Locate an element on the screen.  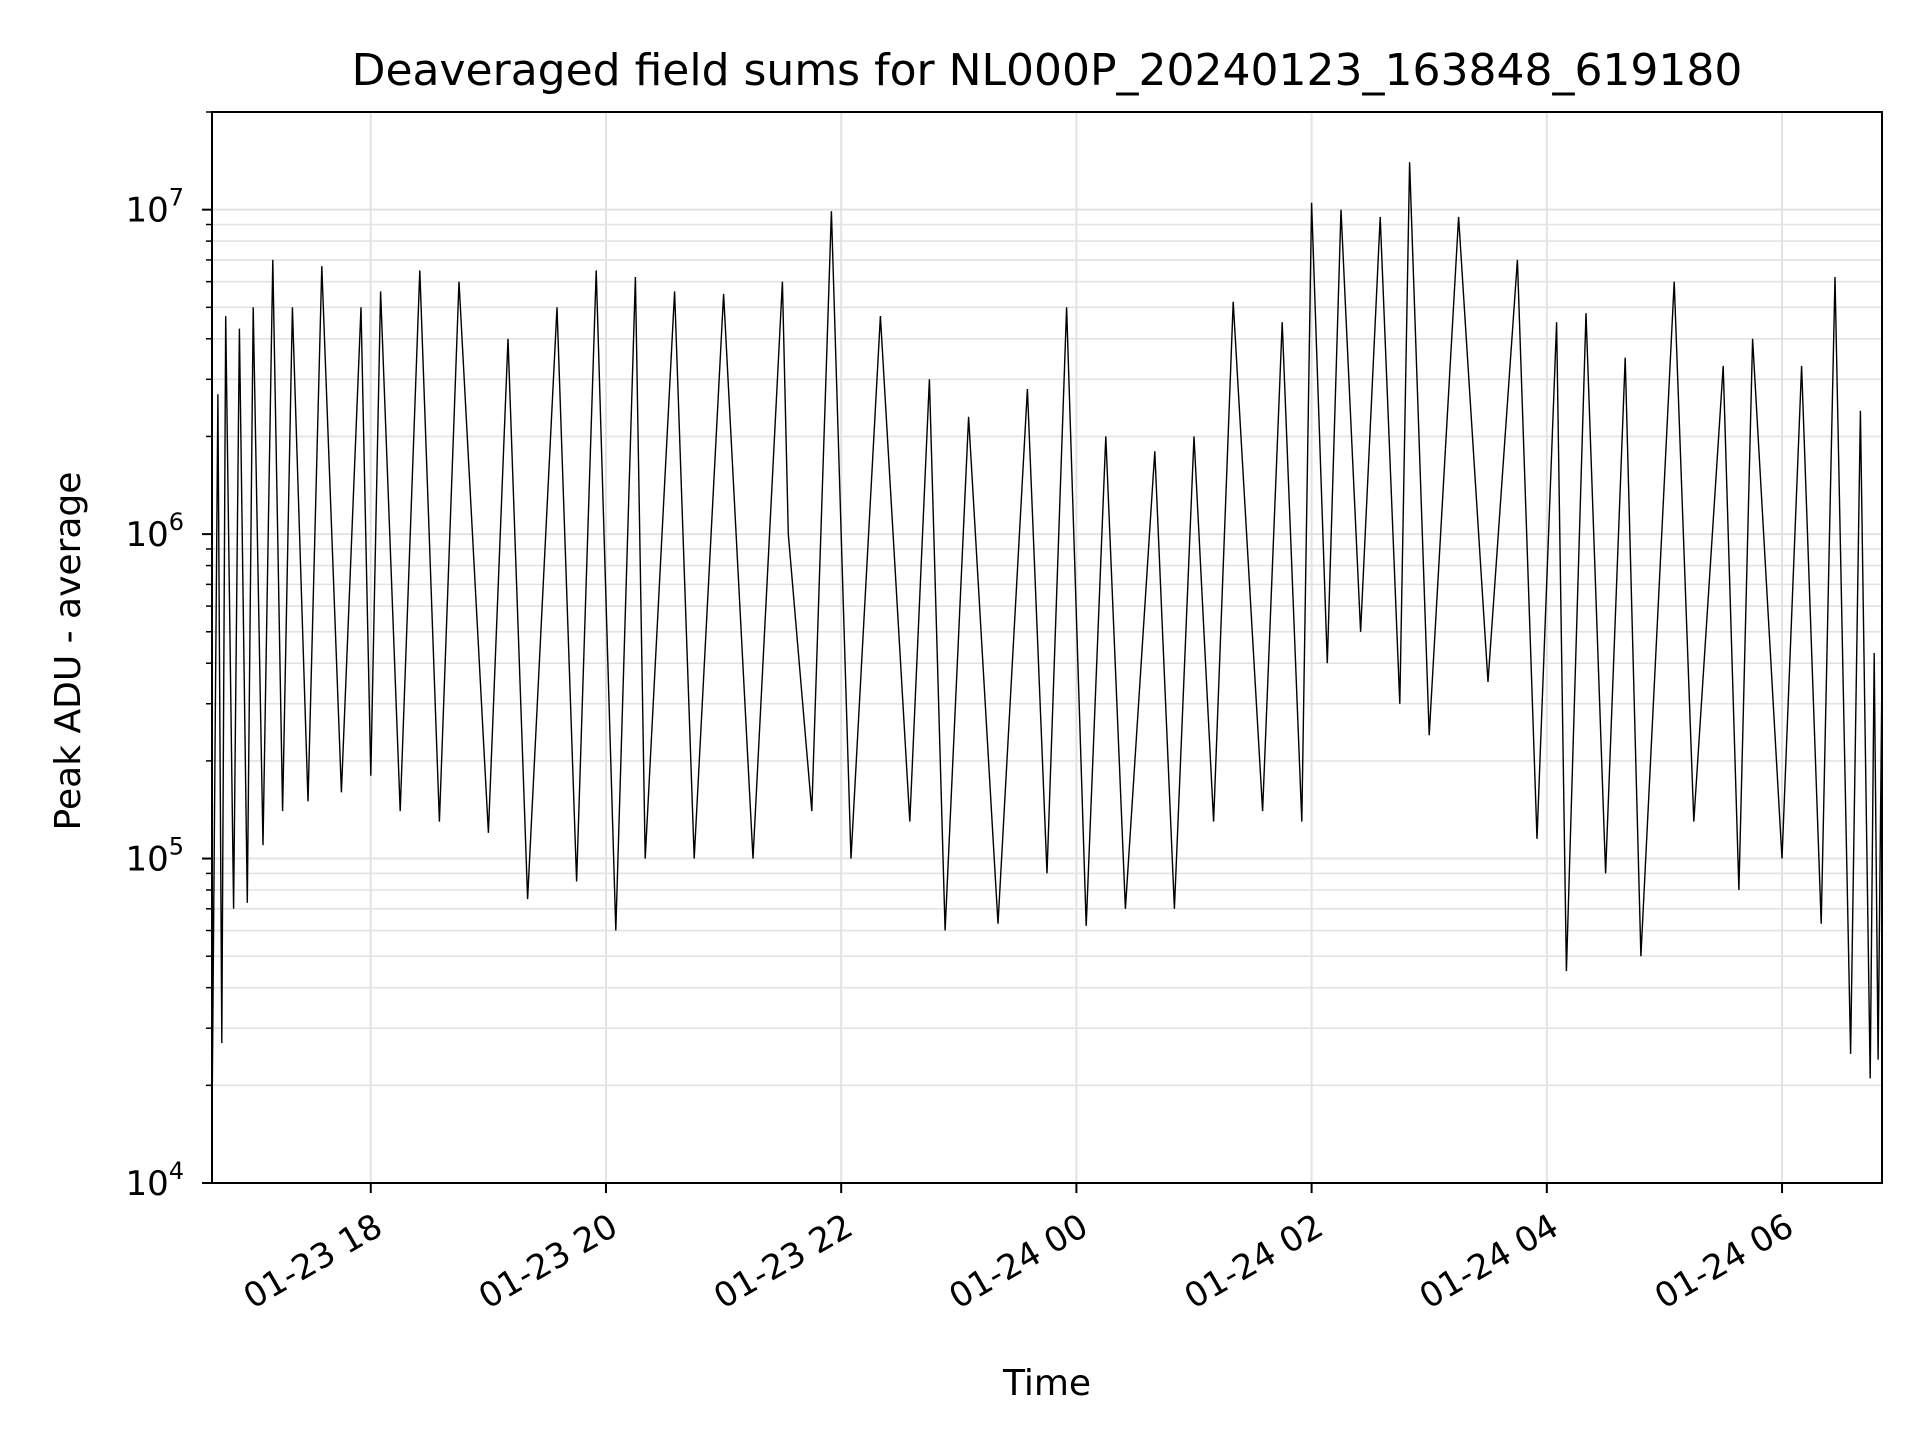
y-tick-label: 10⁷ is located at coordinates (154, 207).